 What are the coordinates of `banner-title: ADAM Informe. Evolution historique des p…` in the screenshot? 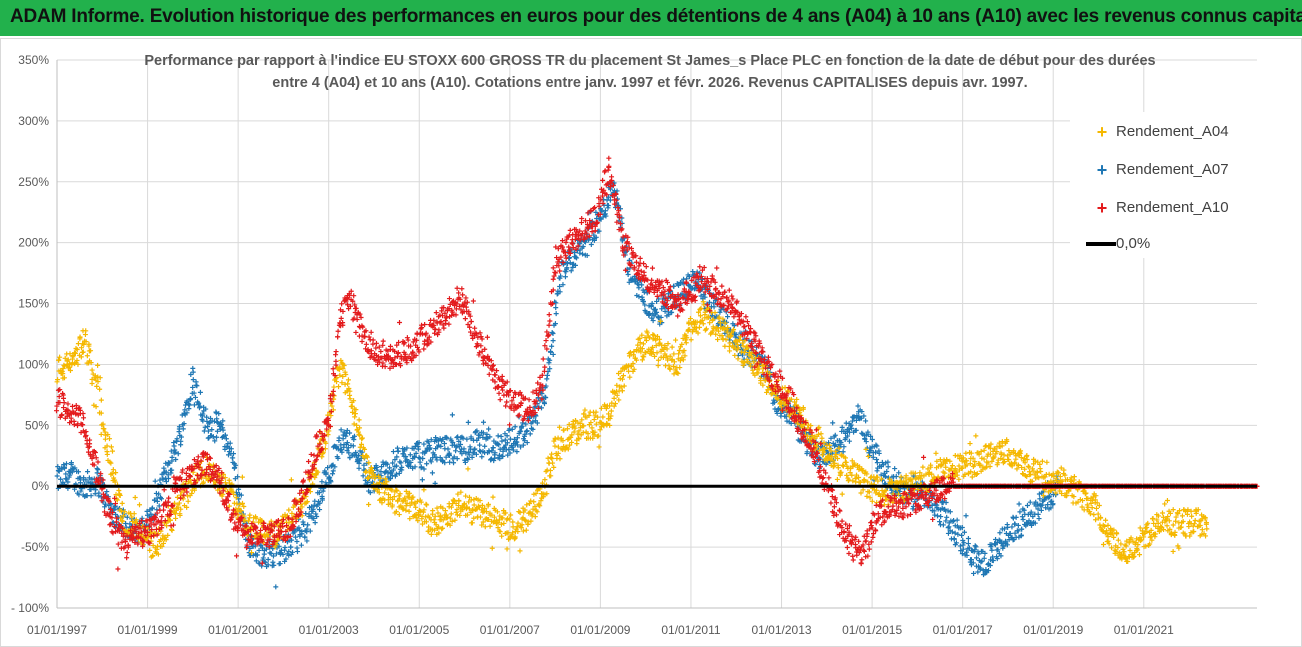 It's located at (656, 16).